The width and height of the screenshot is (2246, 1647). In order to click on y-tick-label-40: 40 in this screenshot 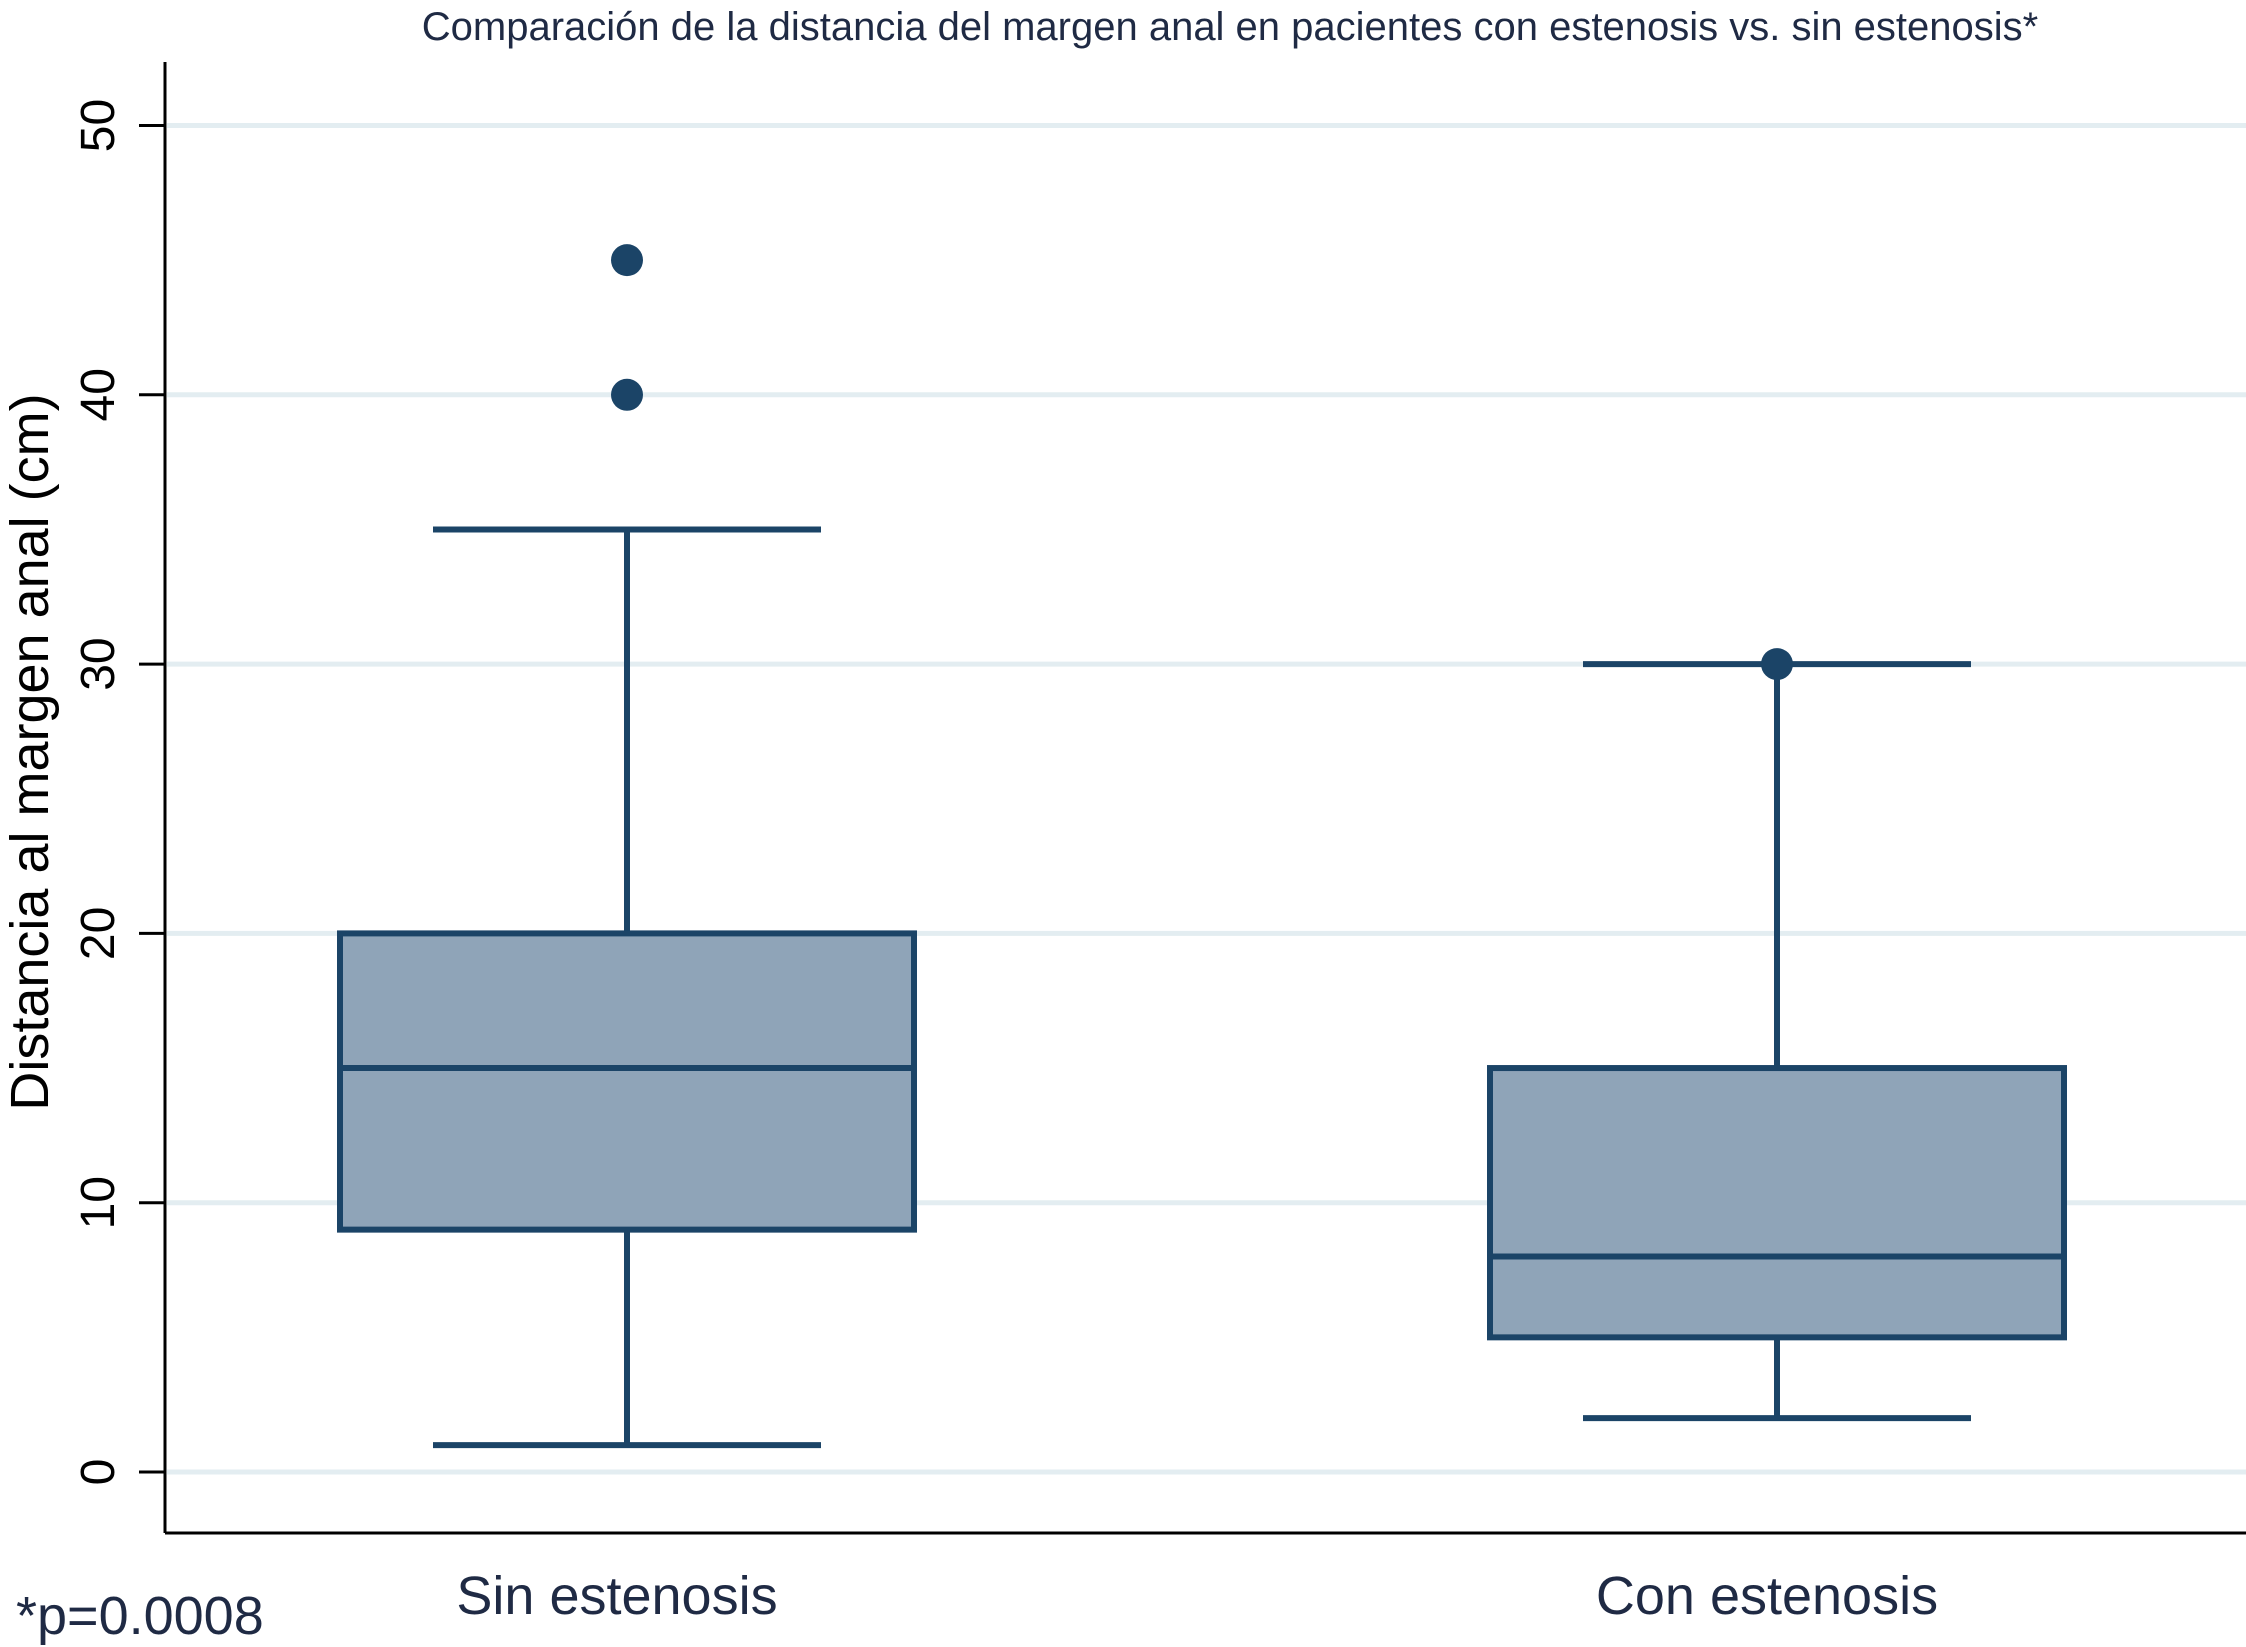, I will do `click(98, 394)`.